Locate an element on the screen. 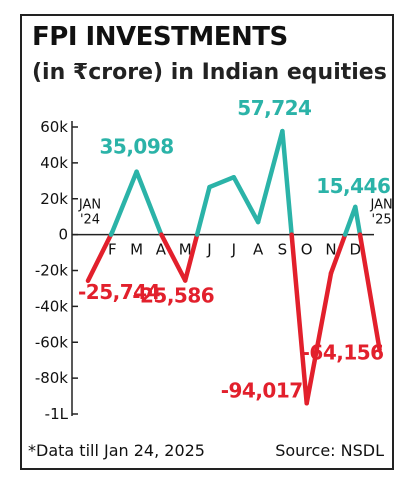 The width and height of the screenshot is (412, 485). x-tick-label: D is located at coordinates (356, 250).